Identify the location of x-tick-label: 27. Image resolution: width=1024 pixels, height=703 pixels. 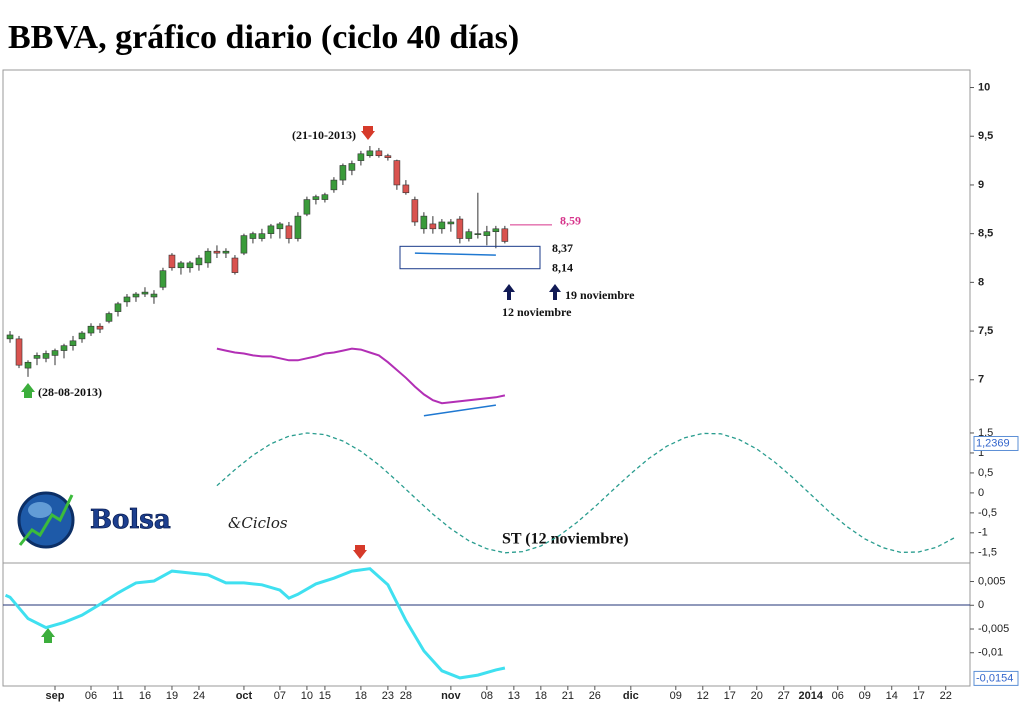
(784, 696).